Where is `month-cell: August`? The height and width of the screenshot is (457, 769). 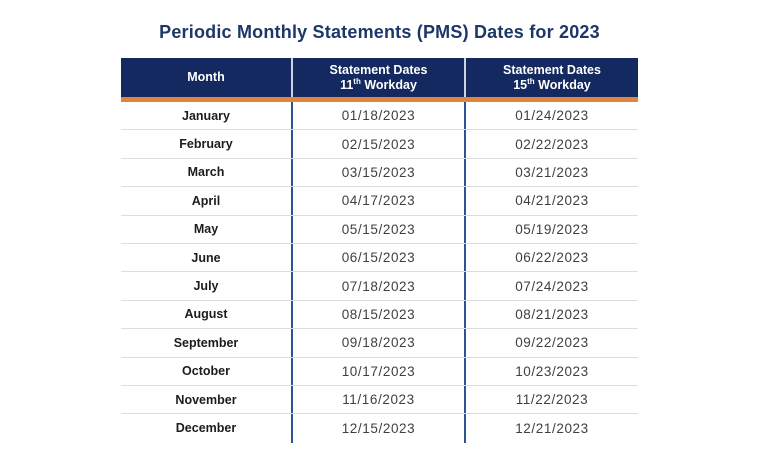
month-cell: August is located at coordinates (206, 314).